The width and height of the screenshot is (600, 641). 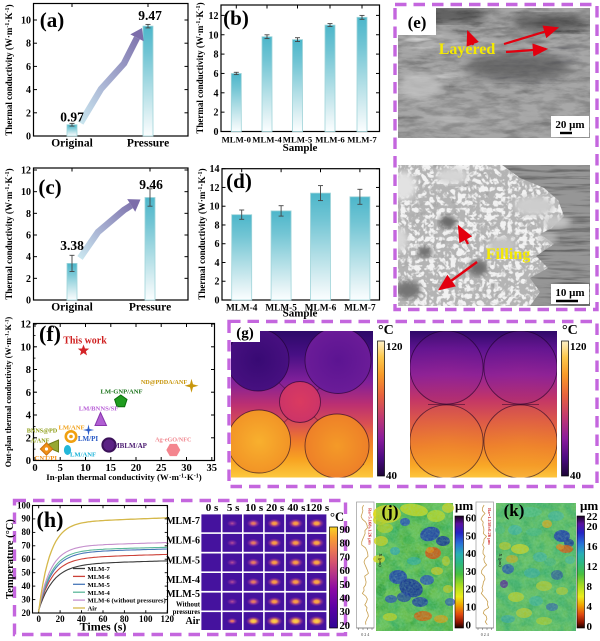 What do you see at coordinates (121, 392) in the screenshot?
I see `svg-text: LM-GNP/ANF` at bounding box center [121, 392].